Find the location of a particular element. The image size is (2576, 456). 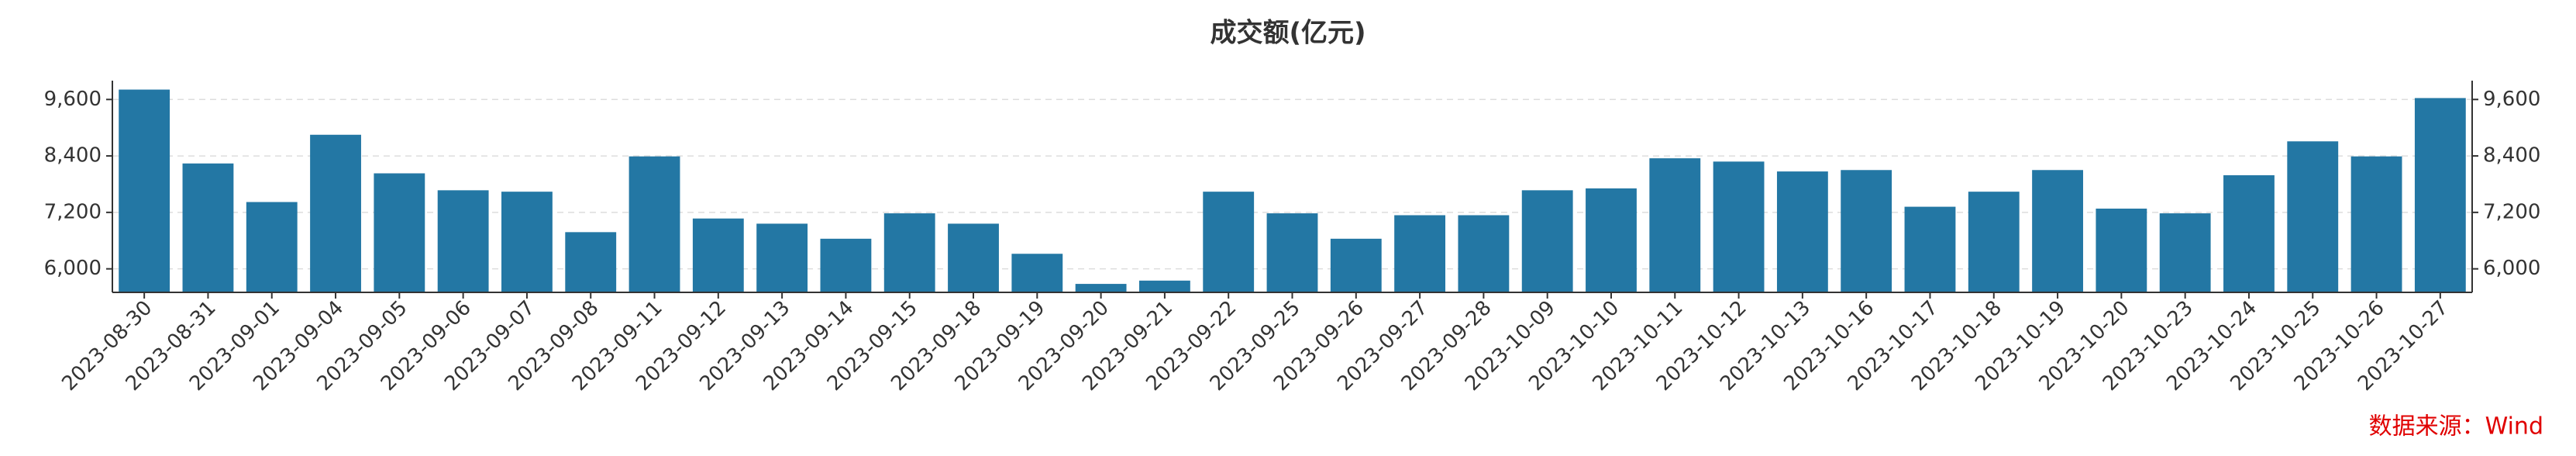

y-tick-label: 7,200 is located at coordinates (73, 211).